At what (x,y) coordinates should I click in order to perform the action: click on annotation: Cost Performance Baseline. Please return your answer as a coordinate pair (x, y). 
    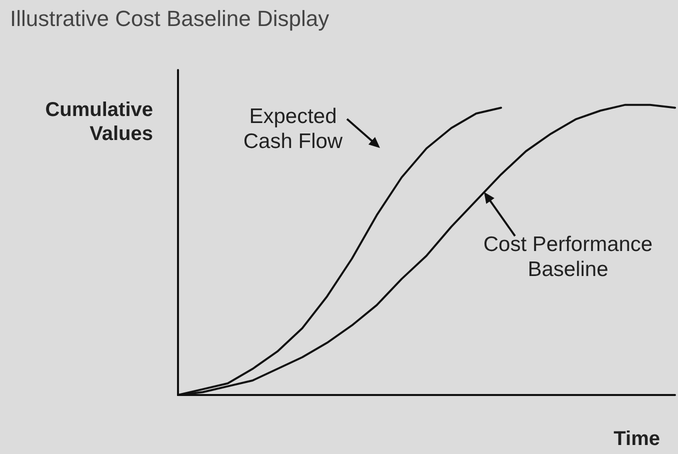
    Looking at the image, I should click on (568, 257).